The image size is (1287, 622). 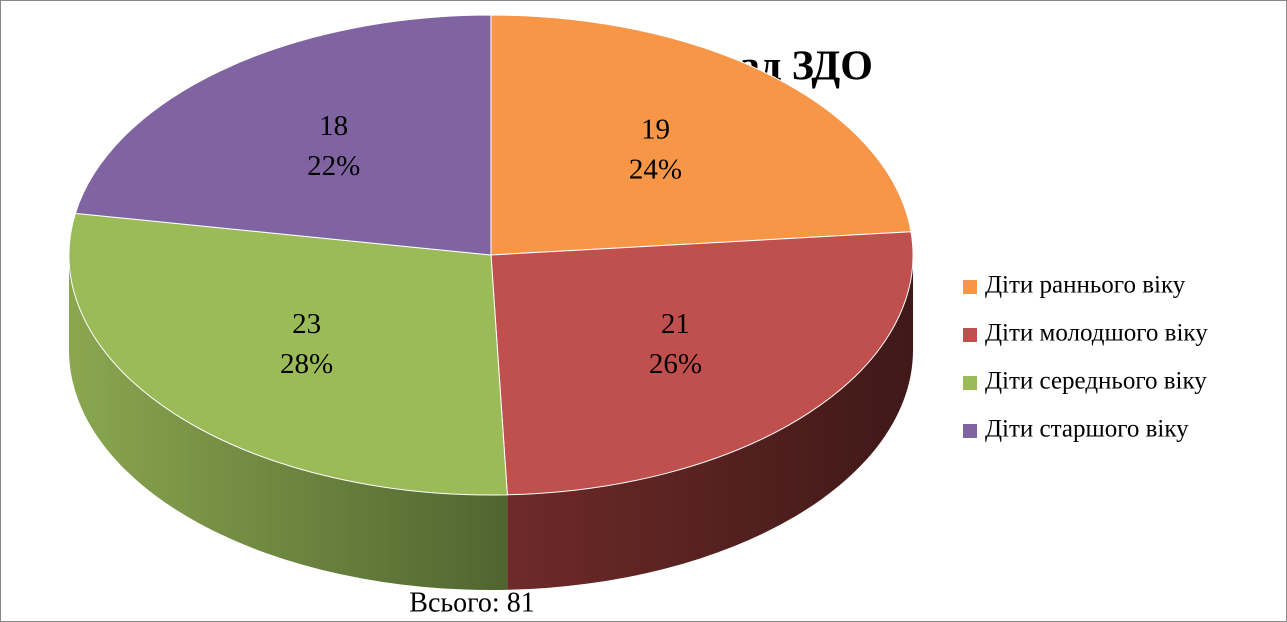 I want to click on legend-label: Діти старшого віку, so click(x=1087, y=429).